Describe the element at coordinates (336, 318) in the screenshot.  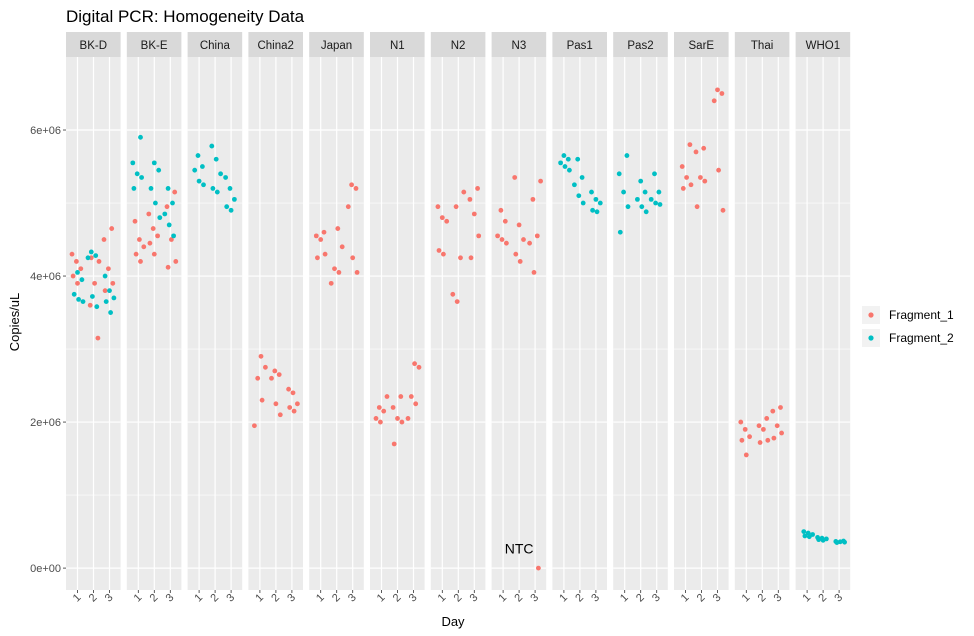
I see `facet-japan: Japan 1 2 3` at that location.